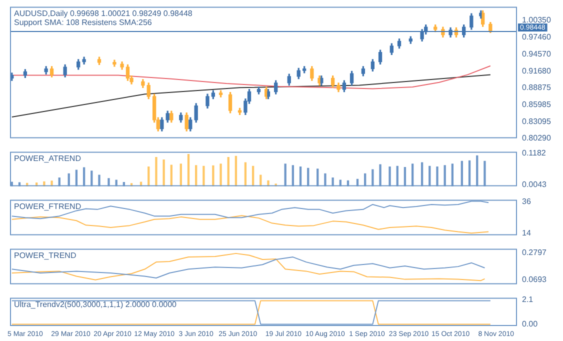 This screenshot has width=563, height=341. What do you see at coordinates (537, 71) in the screenshot?
I see `y-tick-label: 0.91680` at bounding box center [537, 71].